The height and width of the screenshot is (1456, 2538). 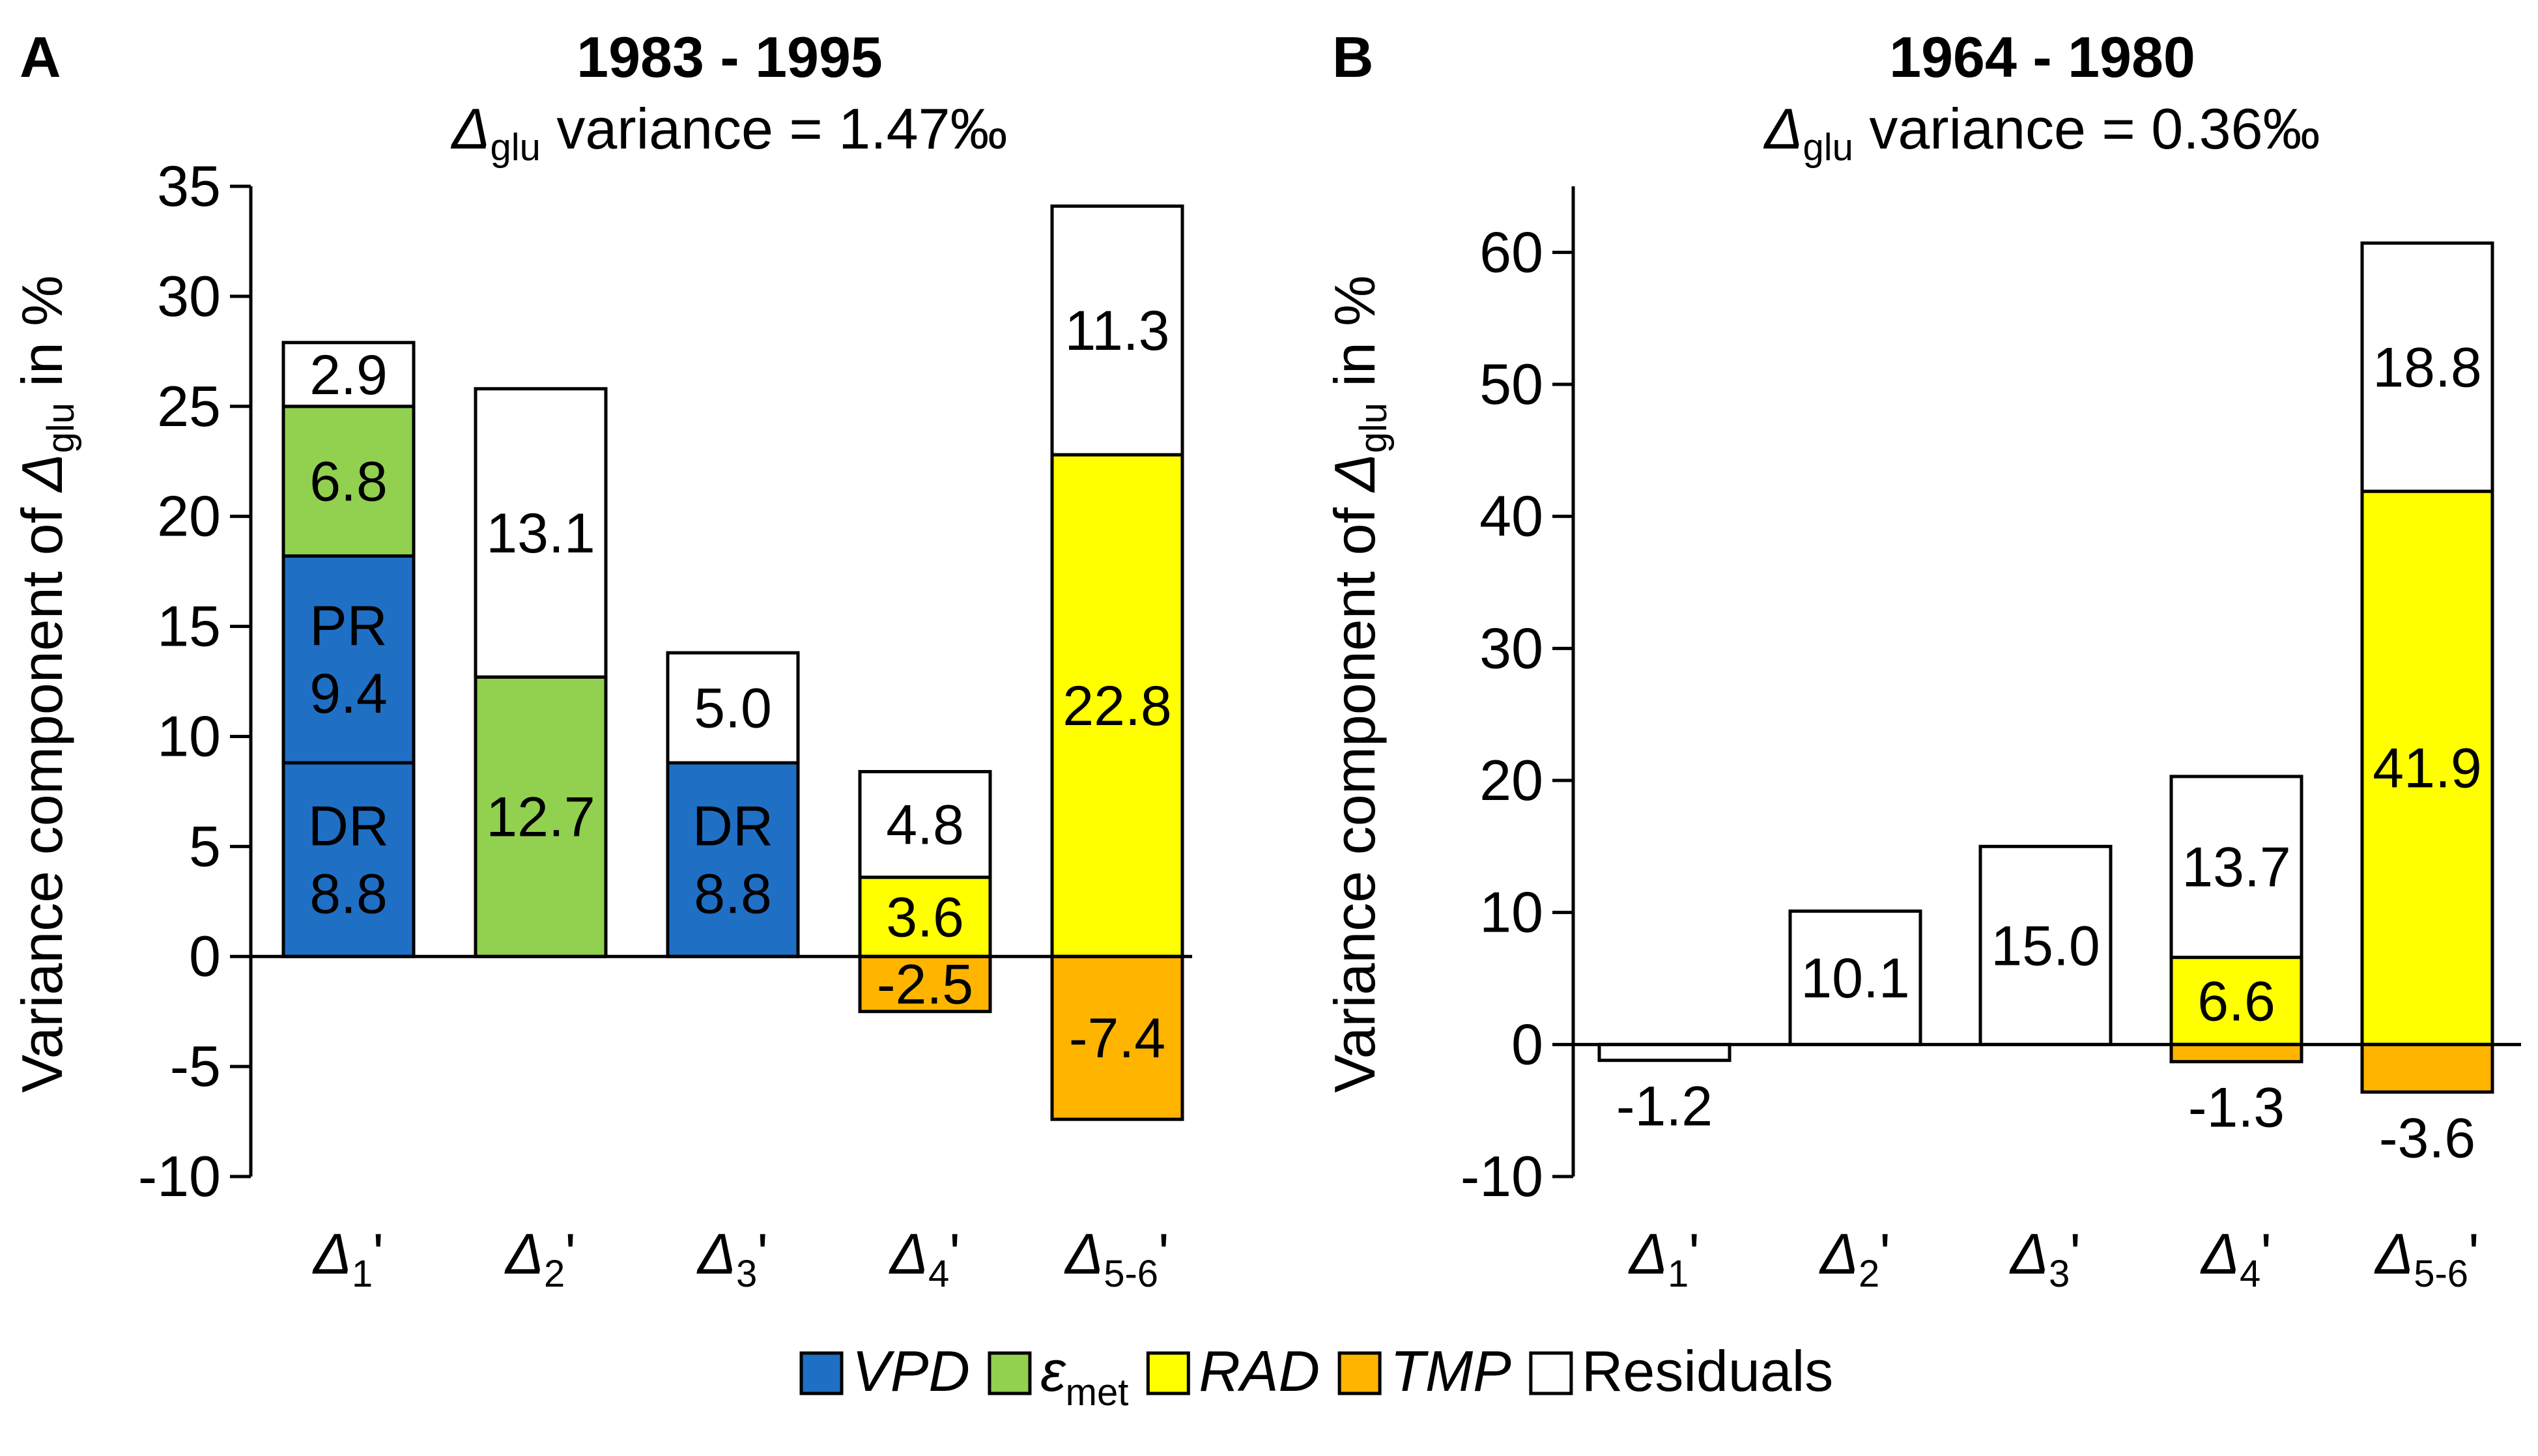 I want to click on legend-label-vpd: VPD, so click(x=911, y=1371).